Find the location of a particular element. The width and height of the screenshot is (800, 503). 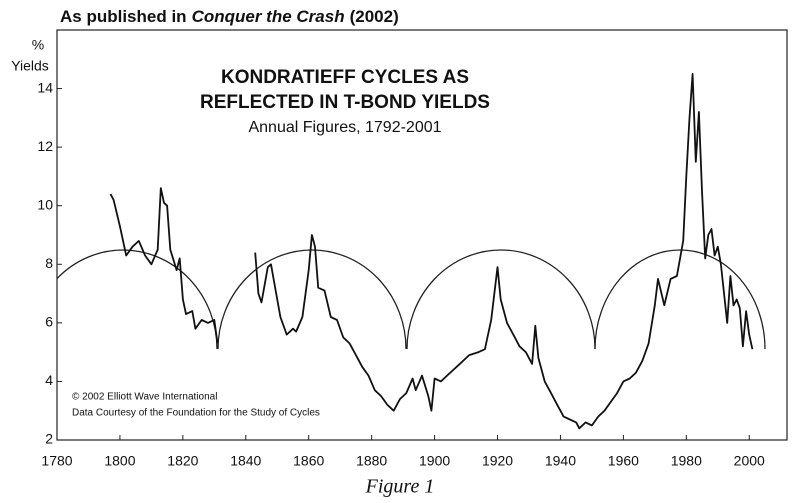

header: As published in Conquer the Crash (2002) is located at coordinates (229, 16).